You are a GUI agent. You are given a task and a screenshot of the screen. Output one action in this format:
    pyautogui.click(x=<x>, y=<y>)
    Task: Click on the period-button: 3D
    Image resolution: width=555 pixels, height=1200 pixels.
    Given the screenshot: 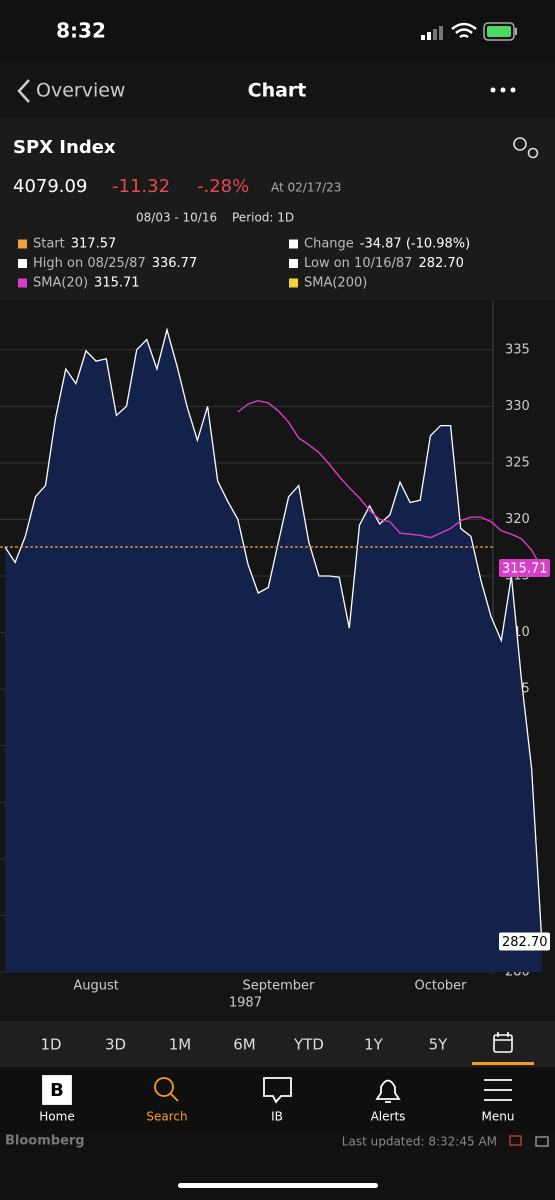 What is the action you would take?
    pyautogui.click(x=115, y=1045)
    